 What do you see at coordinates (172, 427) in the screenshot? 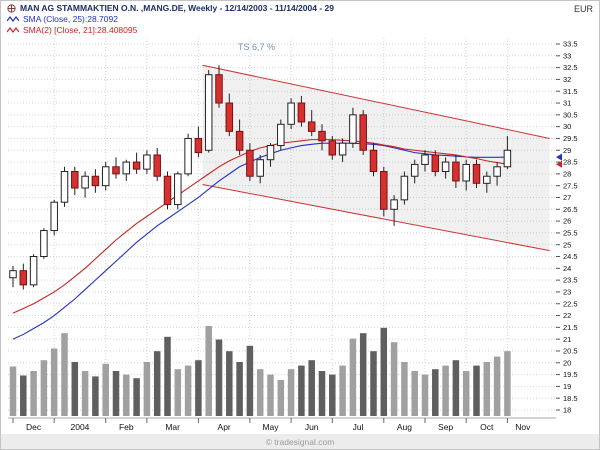
I see `svg-text: Mar` at bounding box center [172, 427].